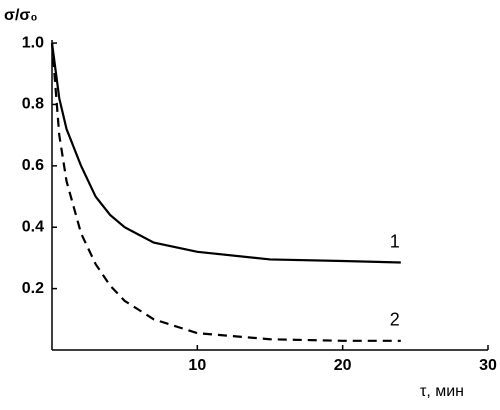 The image size is (500, 410). I want to click on y-tick-label: 1.0, so click(33, 42).